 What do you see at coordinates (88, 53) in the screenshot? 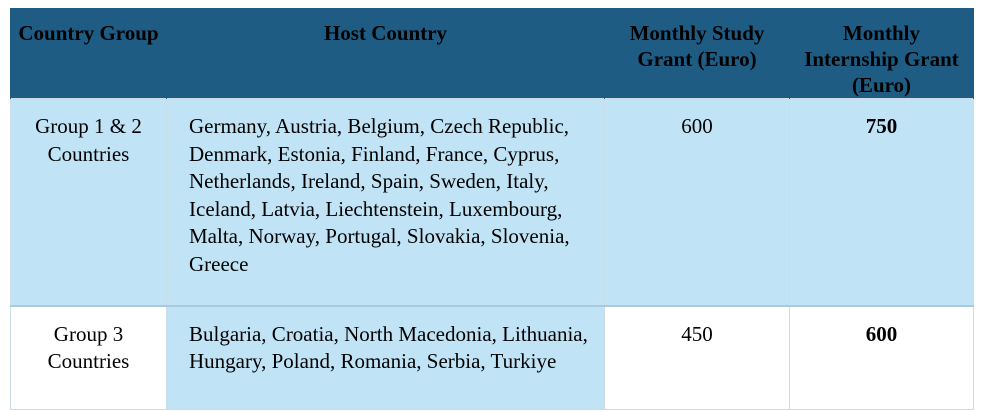
I see `header-country-group: Country Group` at bounding box center [88, 53].